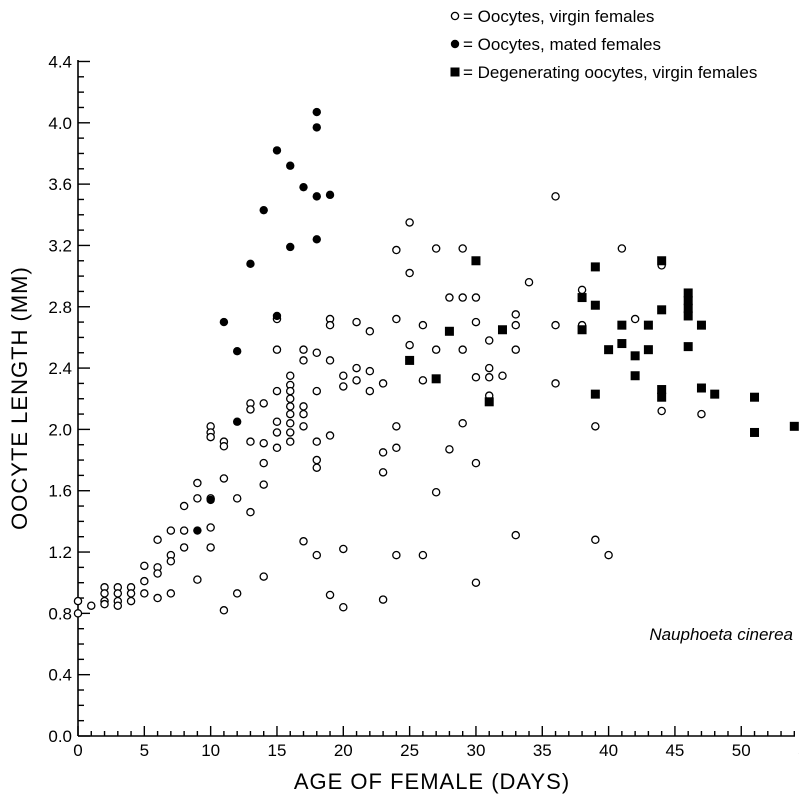  What do you see at coordinates (60, 491) in the screenshot?
I see `y-tick-label: 1.6` at bounding box center [60, 491].